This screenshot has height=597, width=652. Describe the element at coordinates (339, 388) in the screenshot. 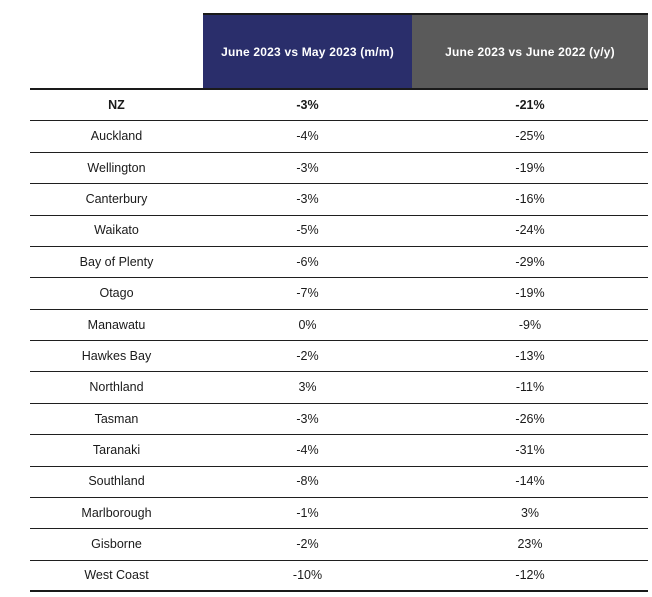

I see `table-row: Northland 3% -11%` at that location.